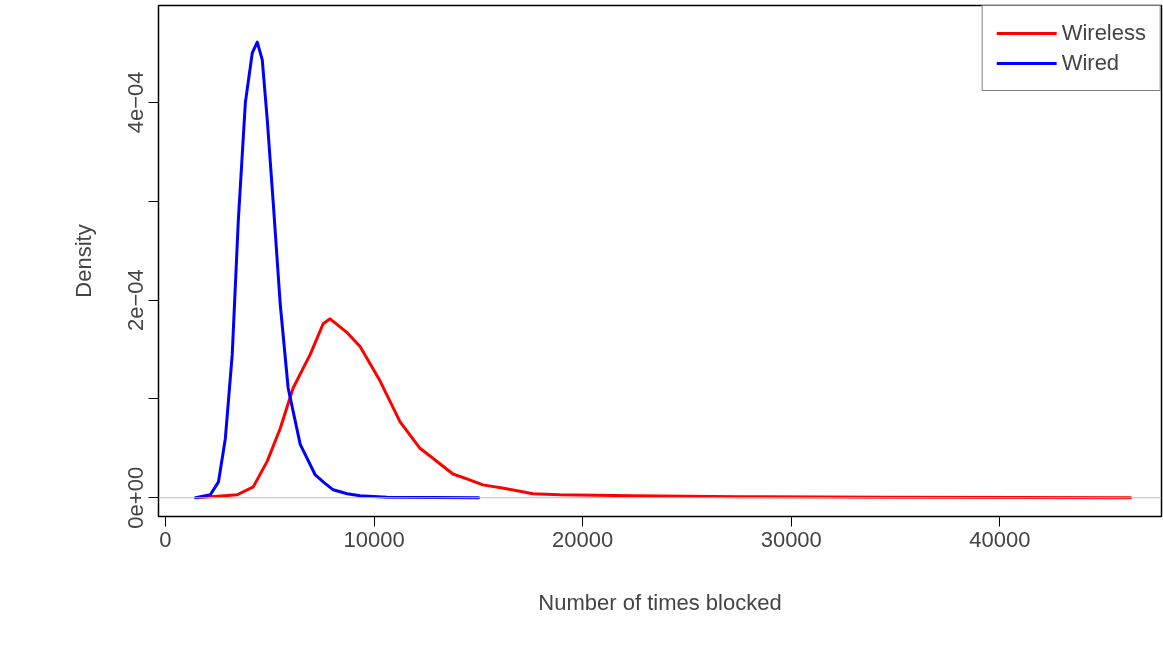  What do you see at coordinates (791, 539) in the screenshot?
I see `x-tick-label: 30000` at bounding box center [791, 539].